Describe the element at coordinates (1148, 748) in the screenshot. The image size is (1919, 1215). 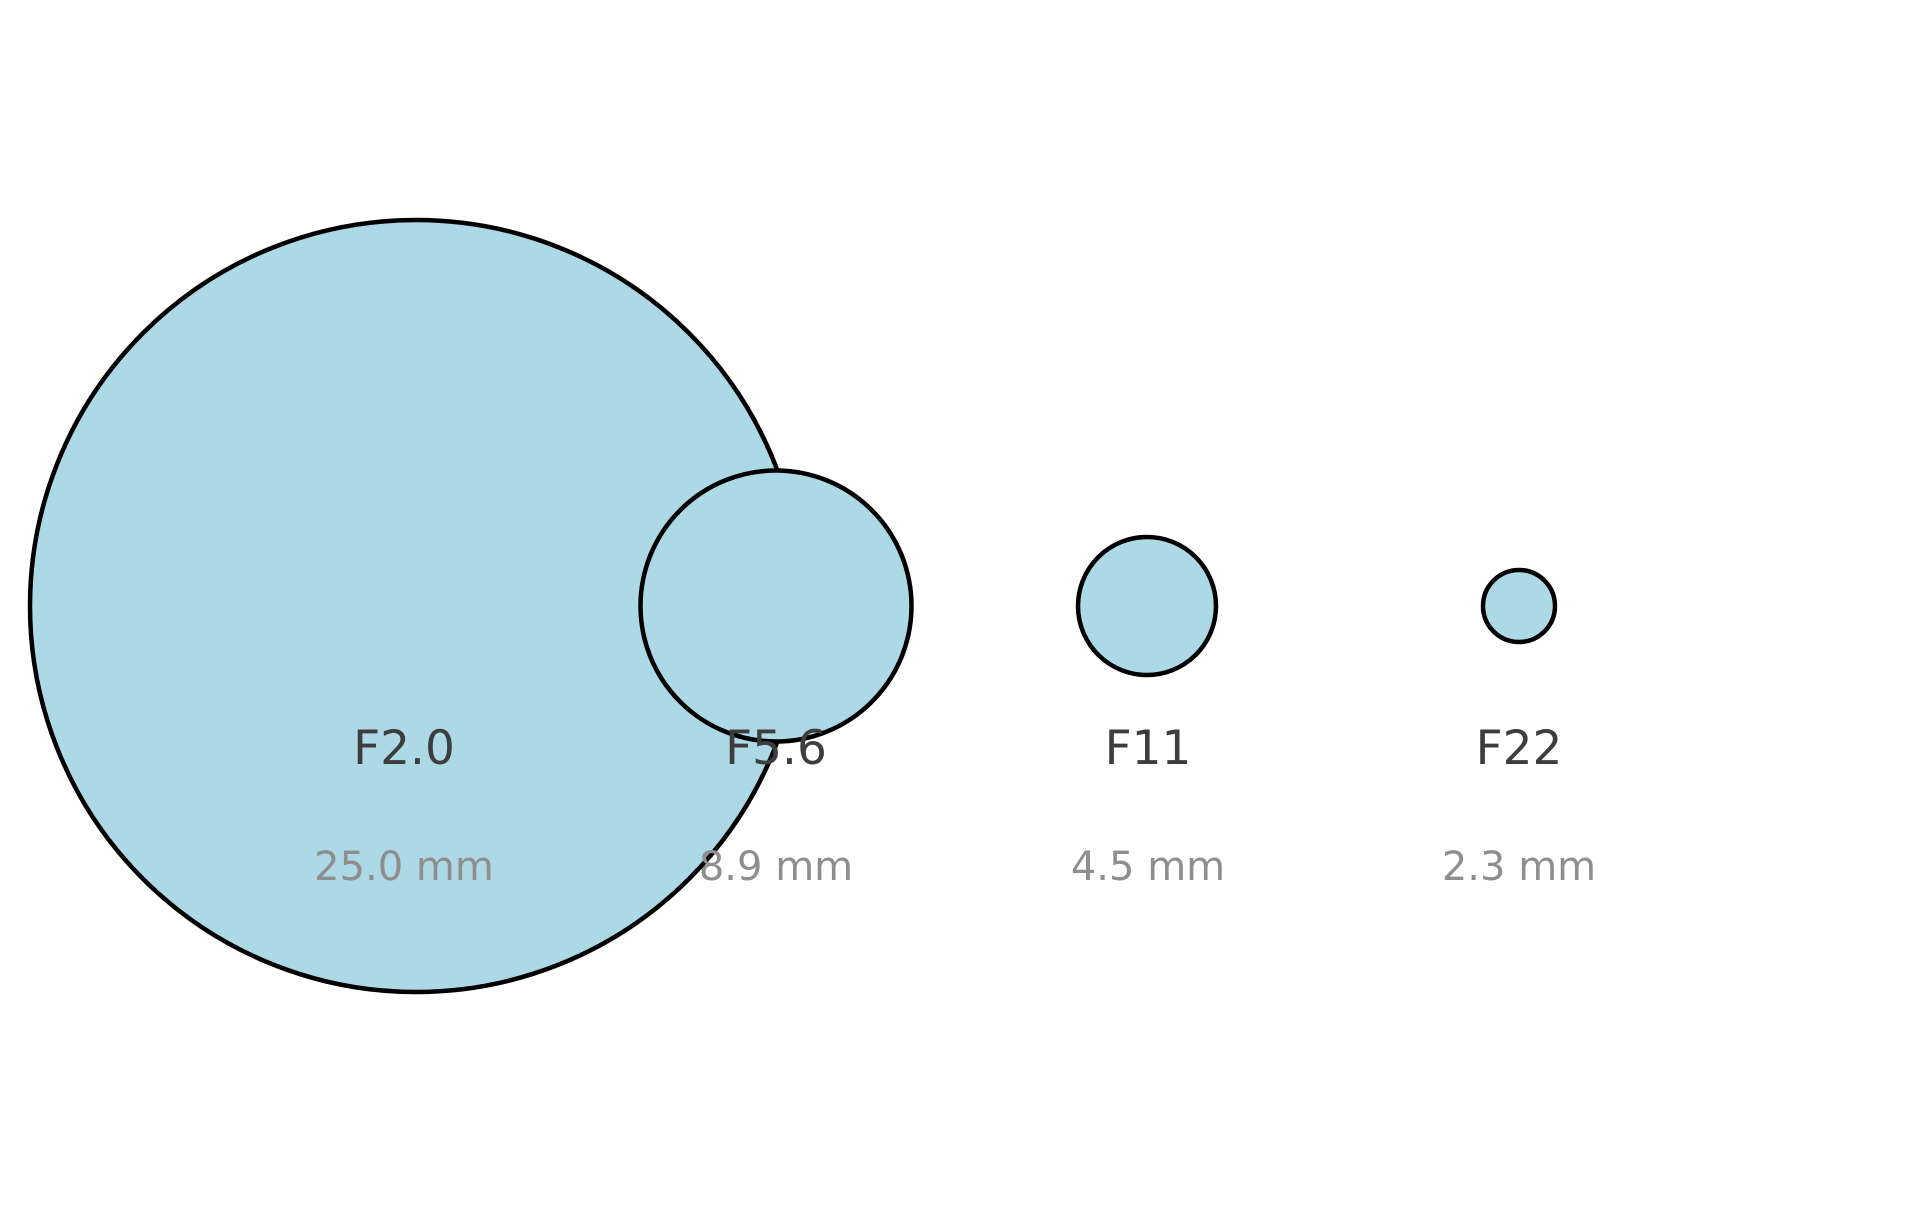
I see `fstop-label-f11: F11` at that location.